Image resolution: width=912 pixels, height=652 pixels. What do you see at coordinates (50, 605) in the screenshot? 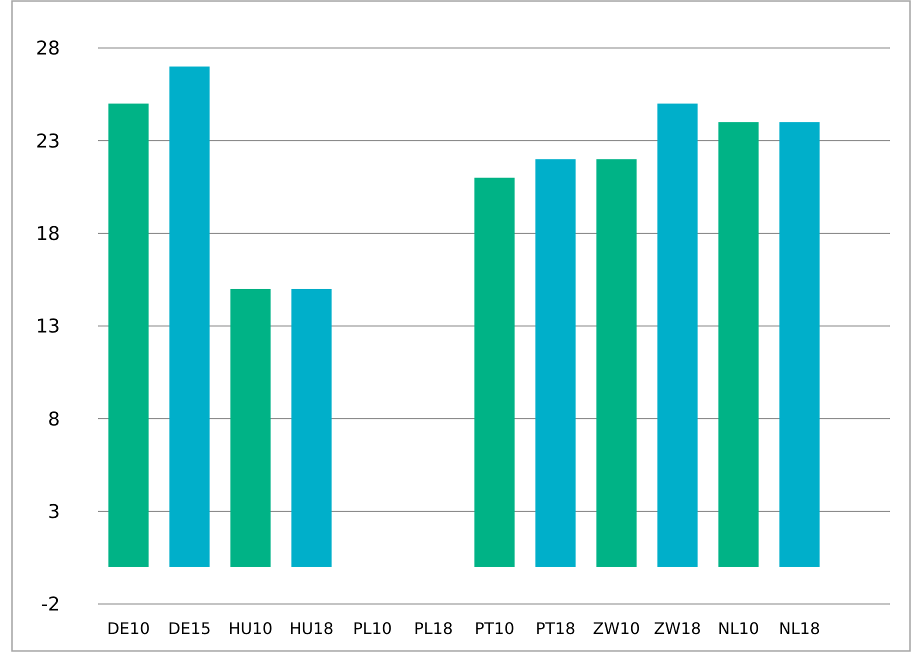
I see `y-tick-label: -2` at bounding box center [50, 605].